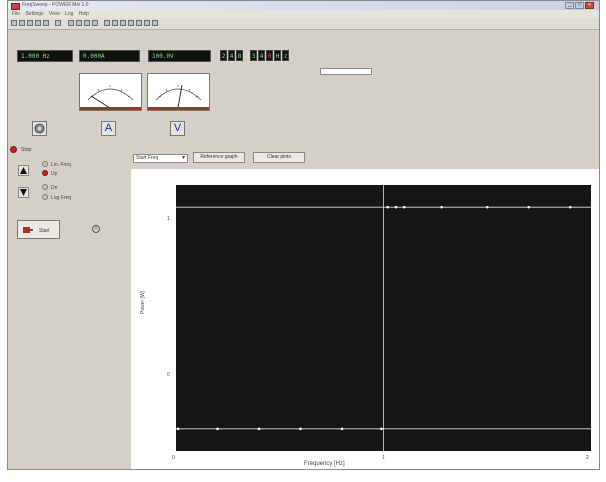 Image resolution: width=606 pixels, height=482 pixels. What do you see at coordinates (45, 164) in the screenshot?
I see `radio-lin-freq` at bounding box center [45, 164].